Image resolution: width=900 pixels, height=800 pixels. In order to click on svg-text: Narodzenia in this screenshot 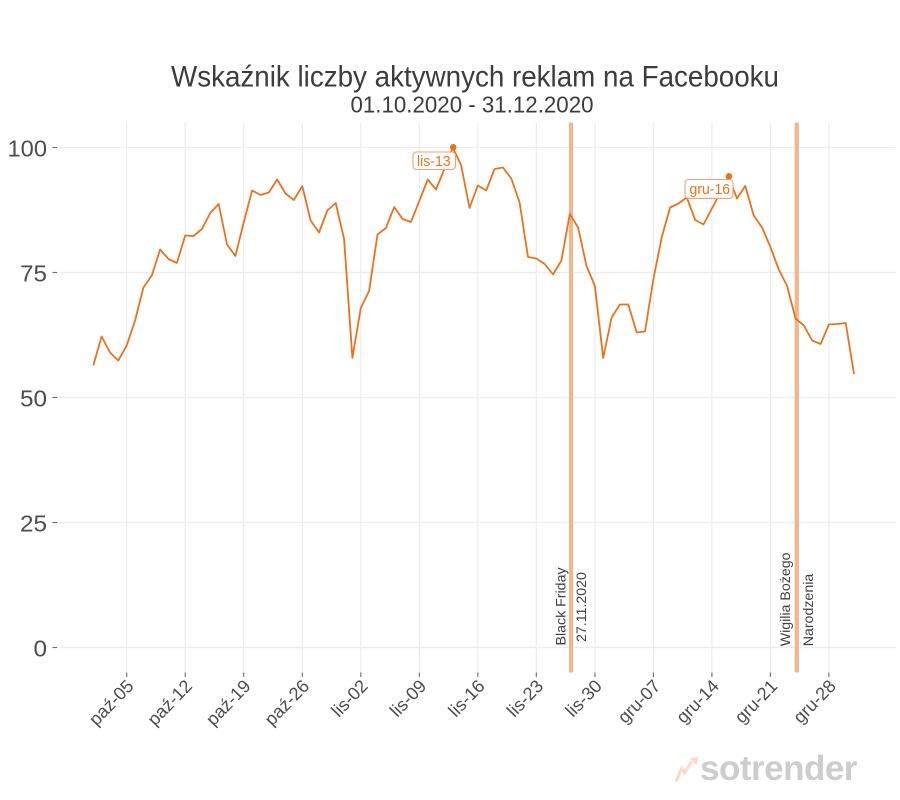, I will do `click(809, 610)`.